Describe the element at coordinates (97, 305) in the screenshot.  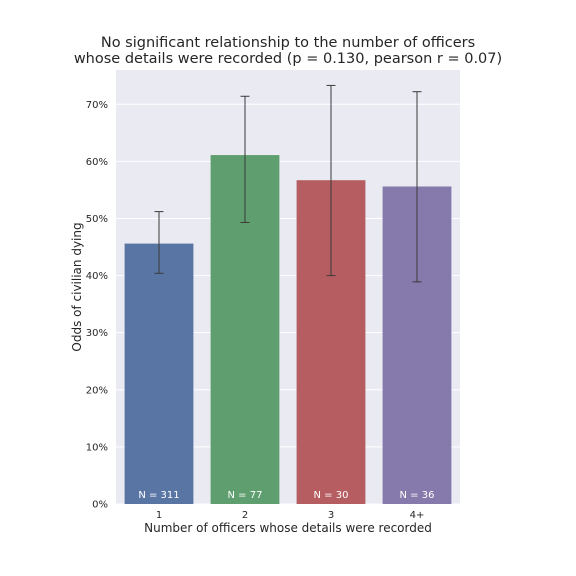
I see `y-tick-labels: 0% 10% 20% 30% 40% 50% 60% 70%` at that location.